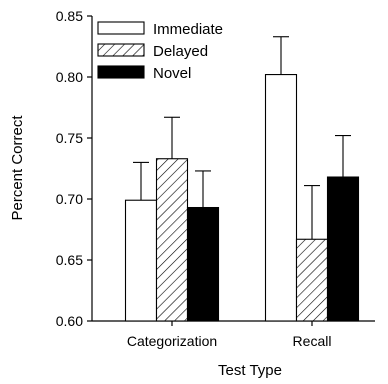 The image size is (388, 384). Describe the element at coordinates (180, 51) in the screenshot. I see `legend-label: Delayed` at that location.